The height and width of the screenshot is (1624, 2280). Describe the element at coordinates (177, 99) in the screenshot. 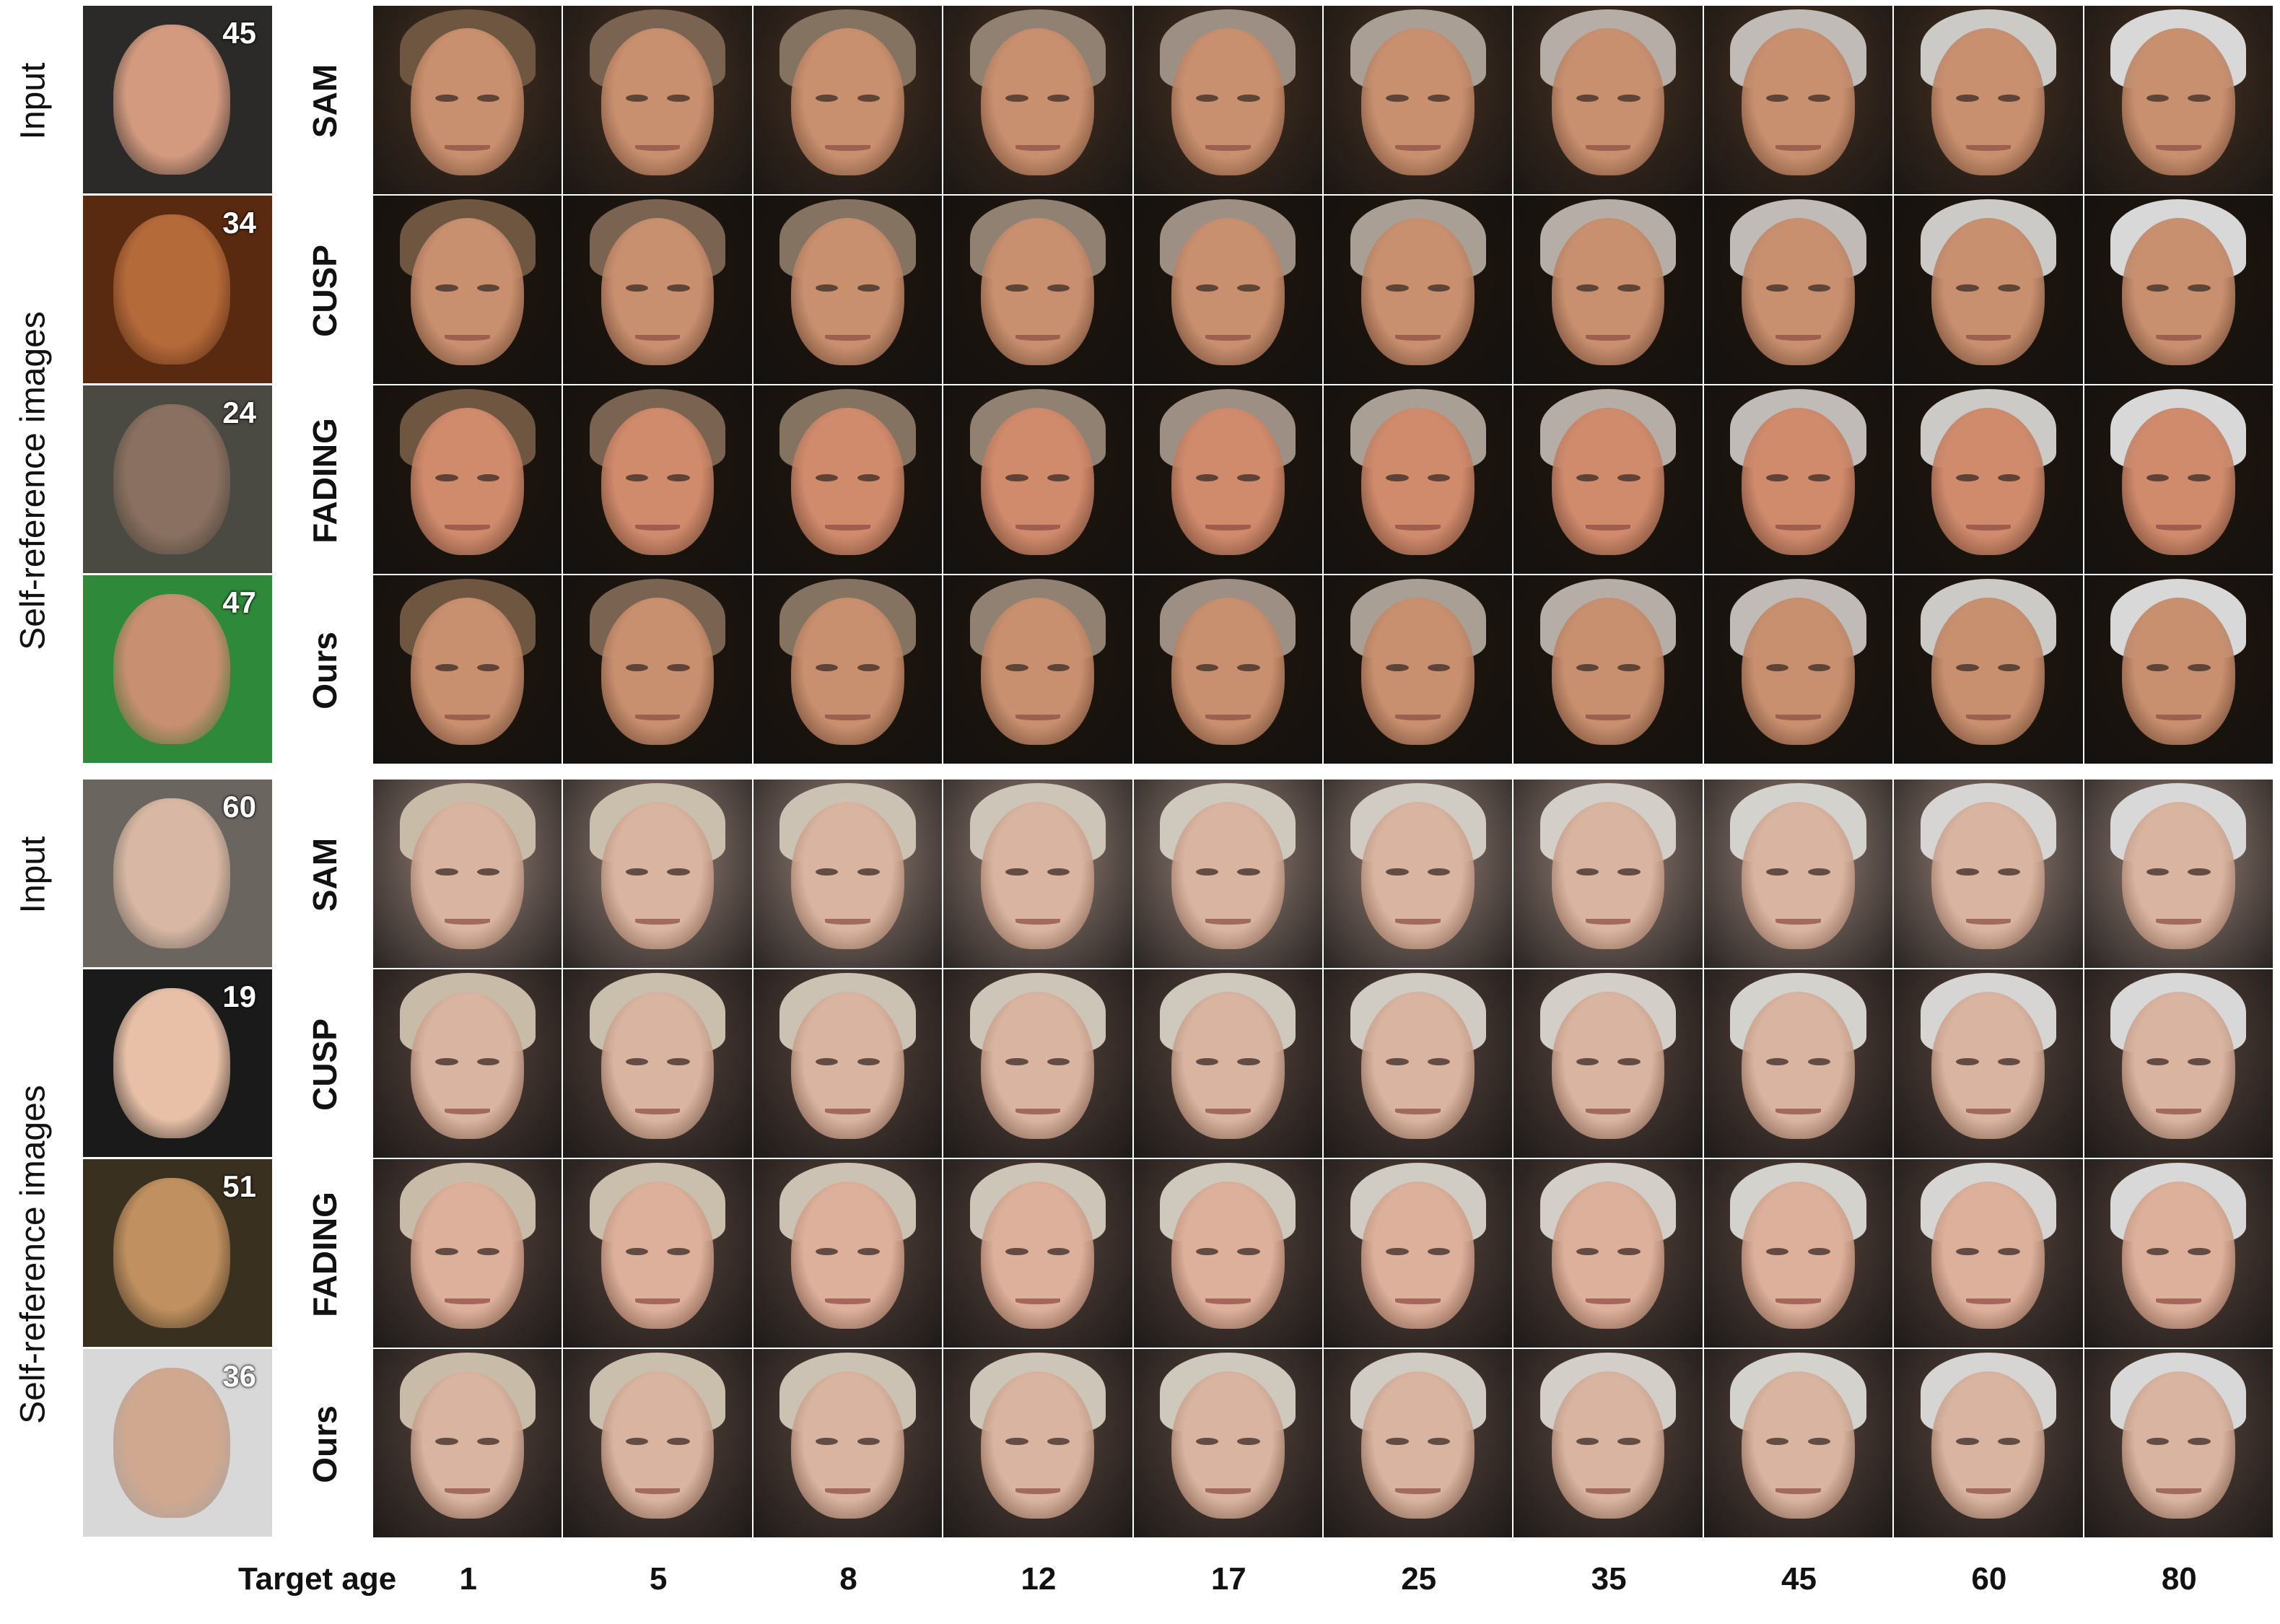

I see `reference-image: 45` at that location.